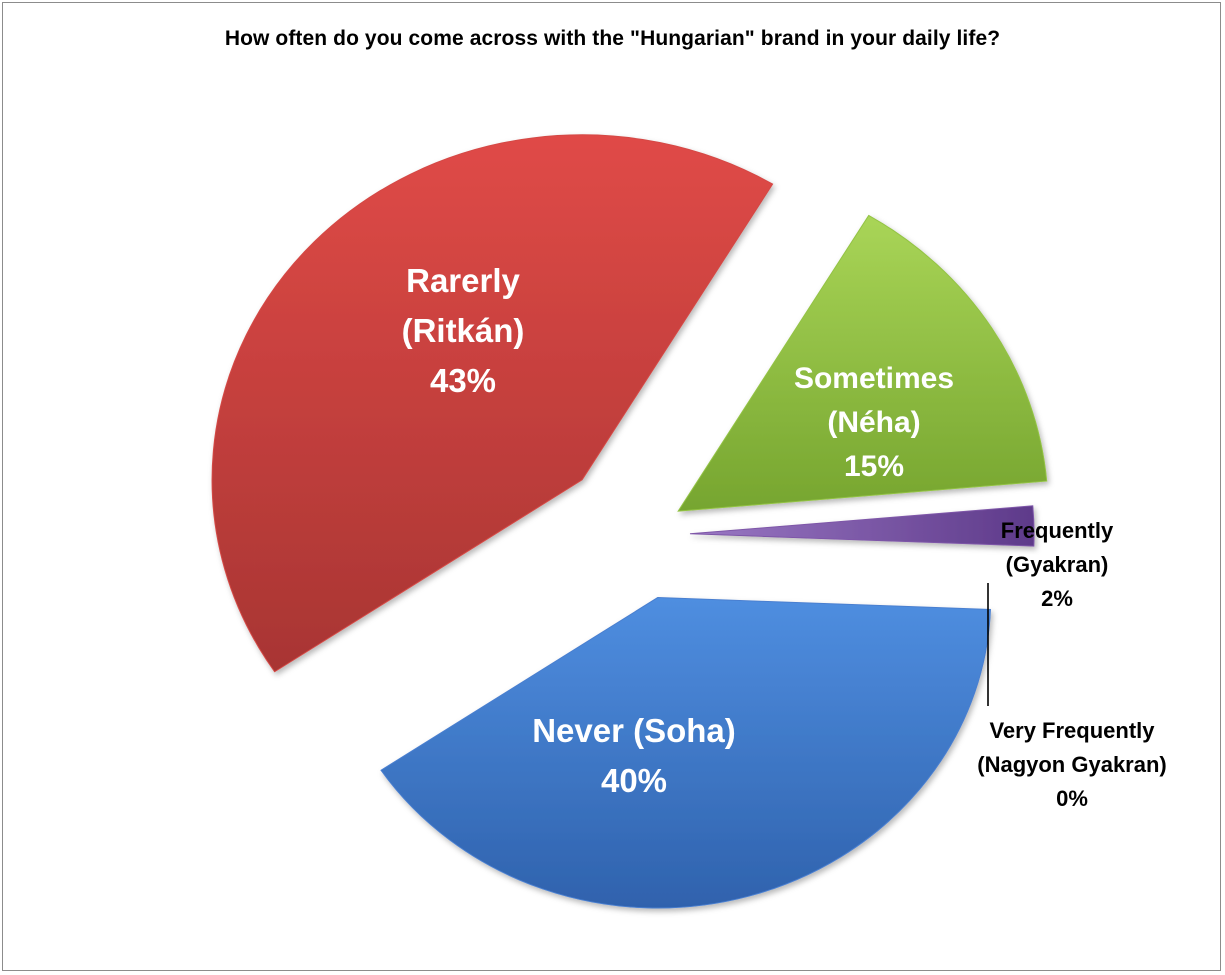  I want to click on slice-value-label: 0%, so click(1072, 798).